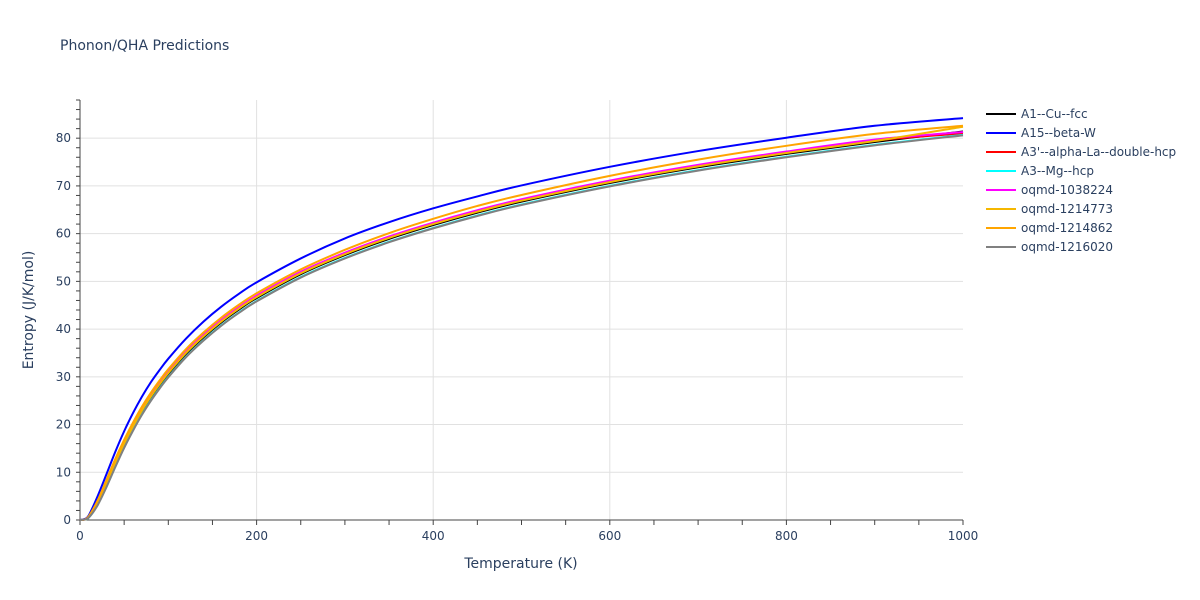  I want to click on legend-label: A1--Cu--fcc, so click(1054, 114).